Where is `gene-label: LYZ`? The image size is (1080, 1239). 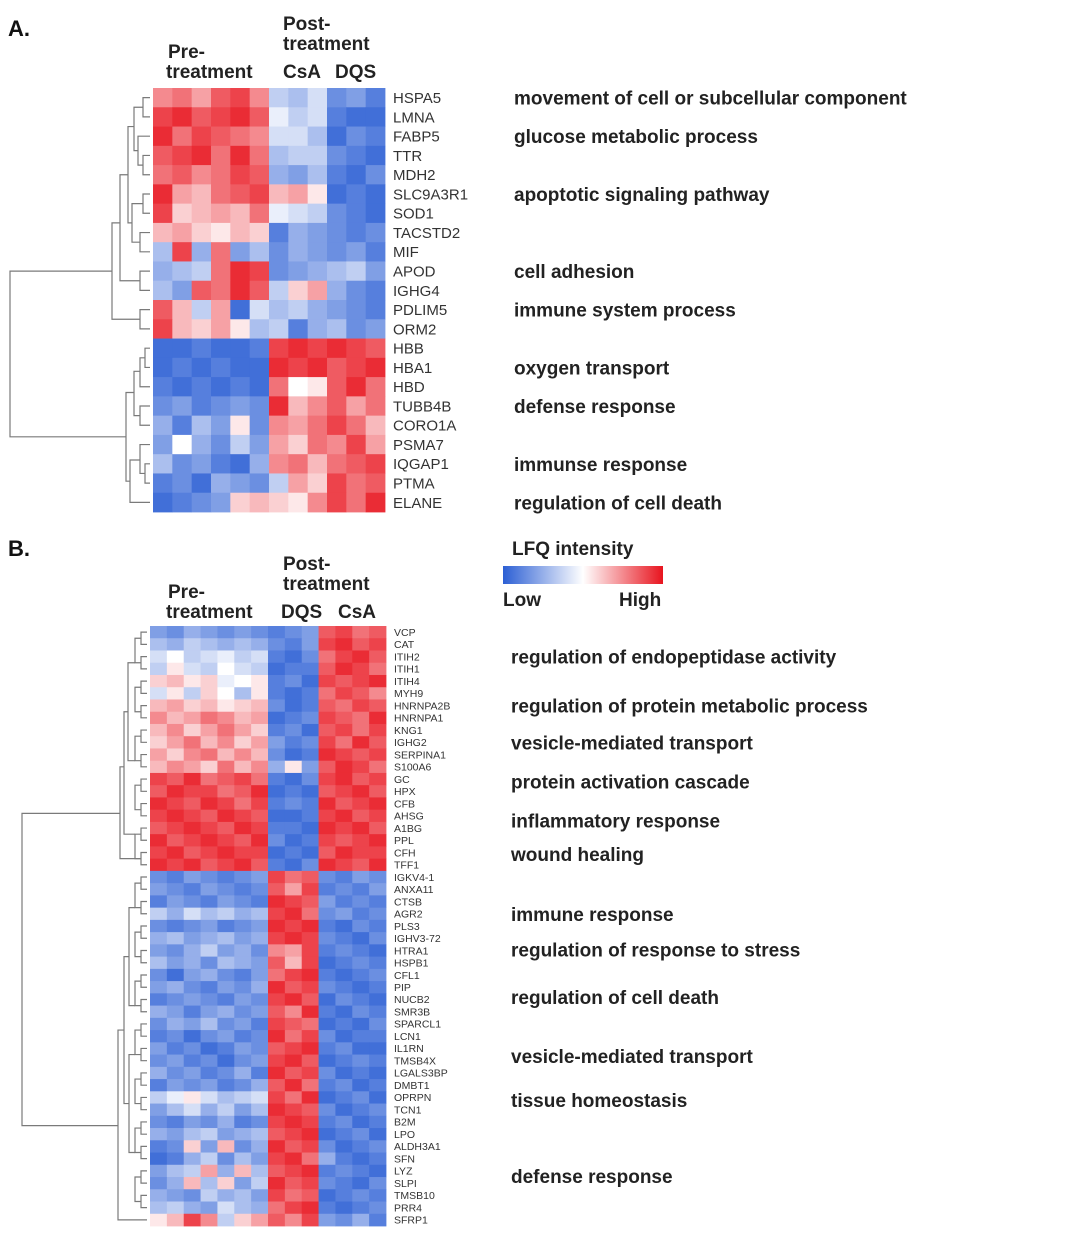 gene-label: LYZ is located at coordinates (403, 1172).